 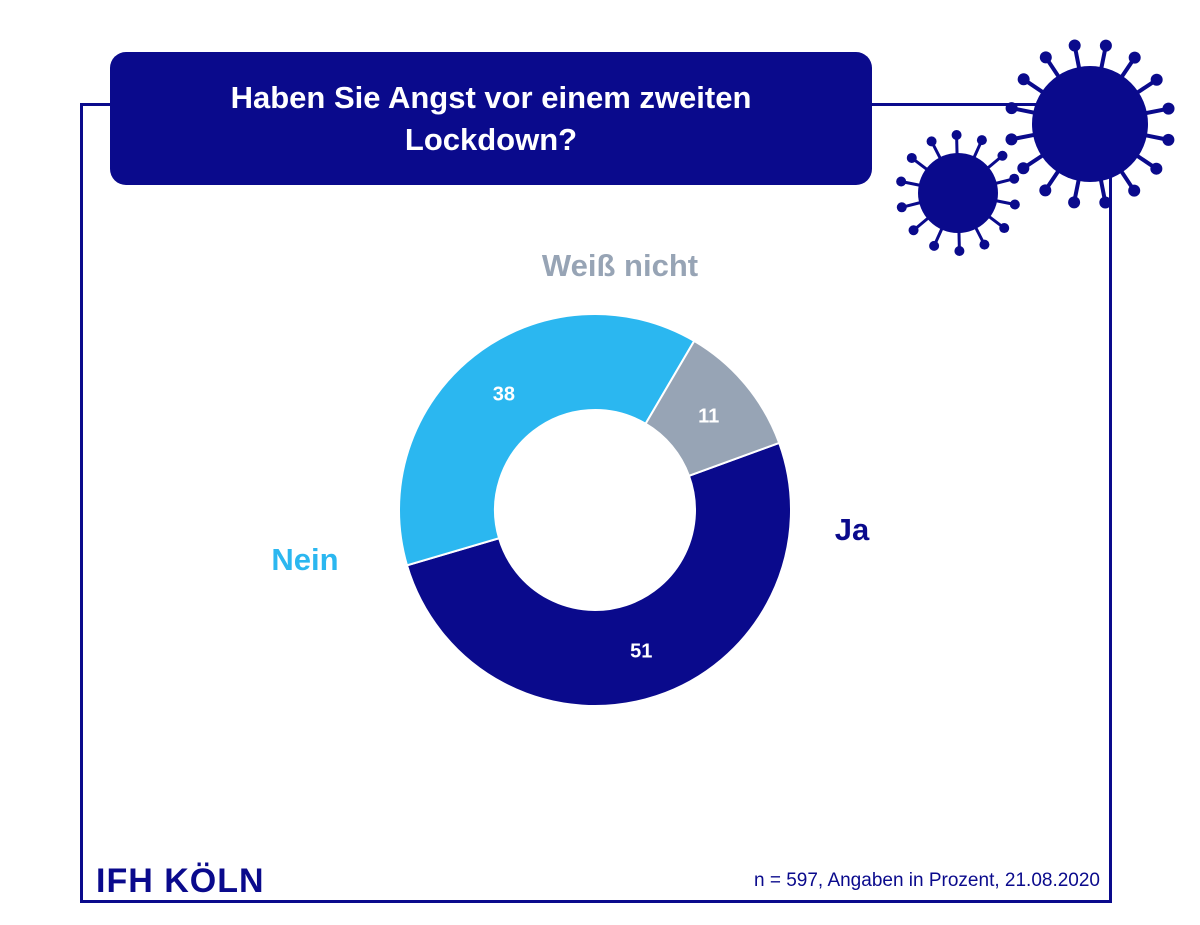 I want to click on category-label: Weiß nicht, so click(x=620, y=265).